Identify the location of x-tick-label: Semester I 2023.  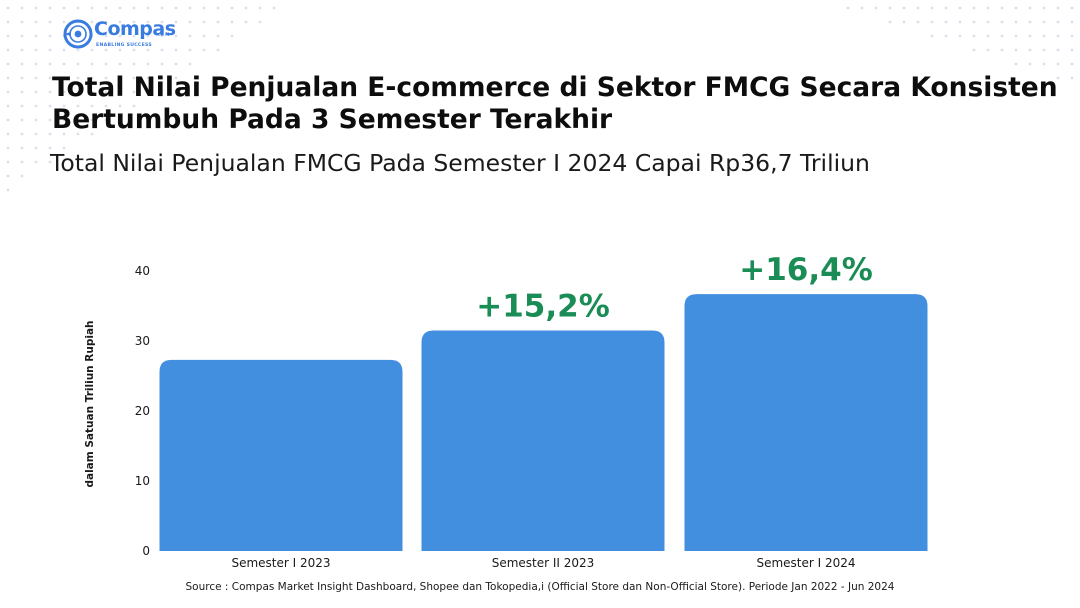
(280, 563).